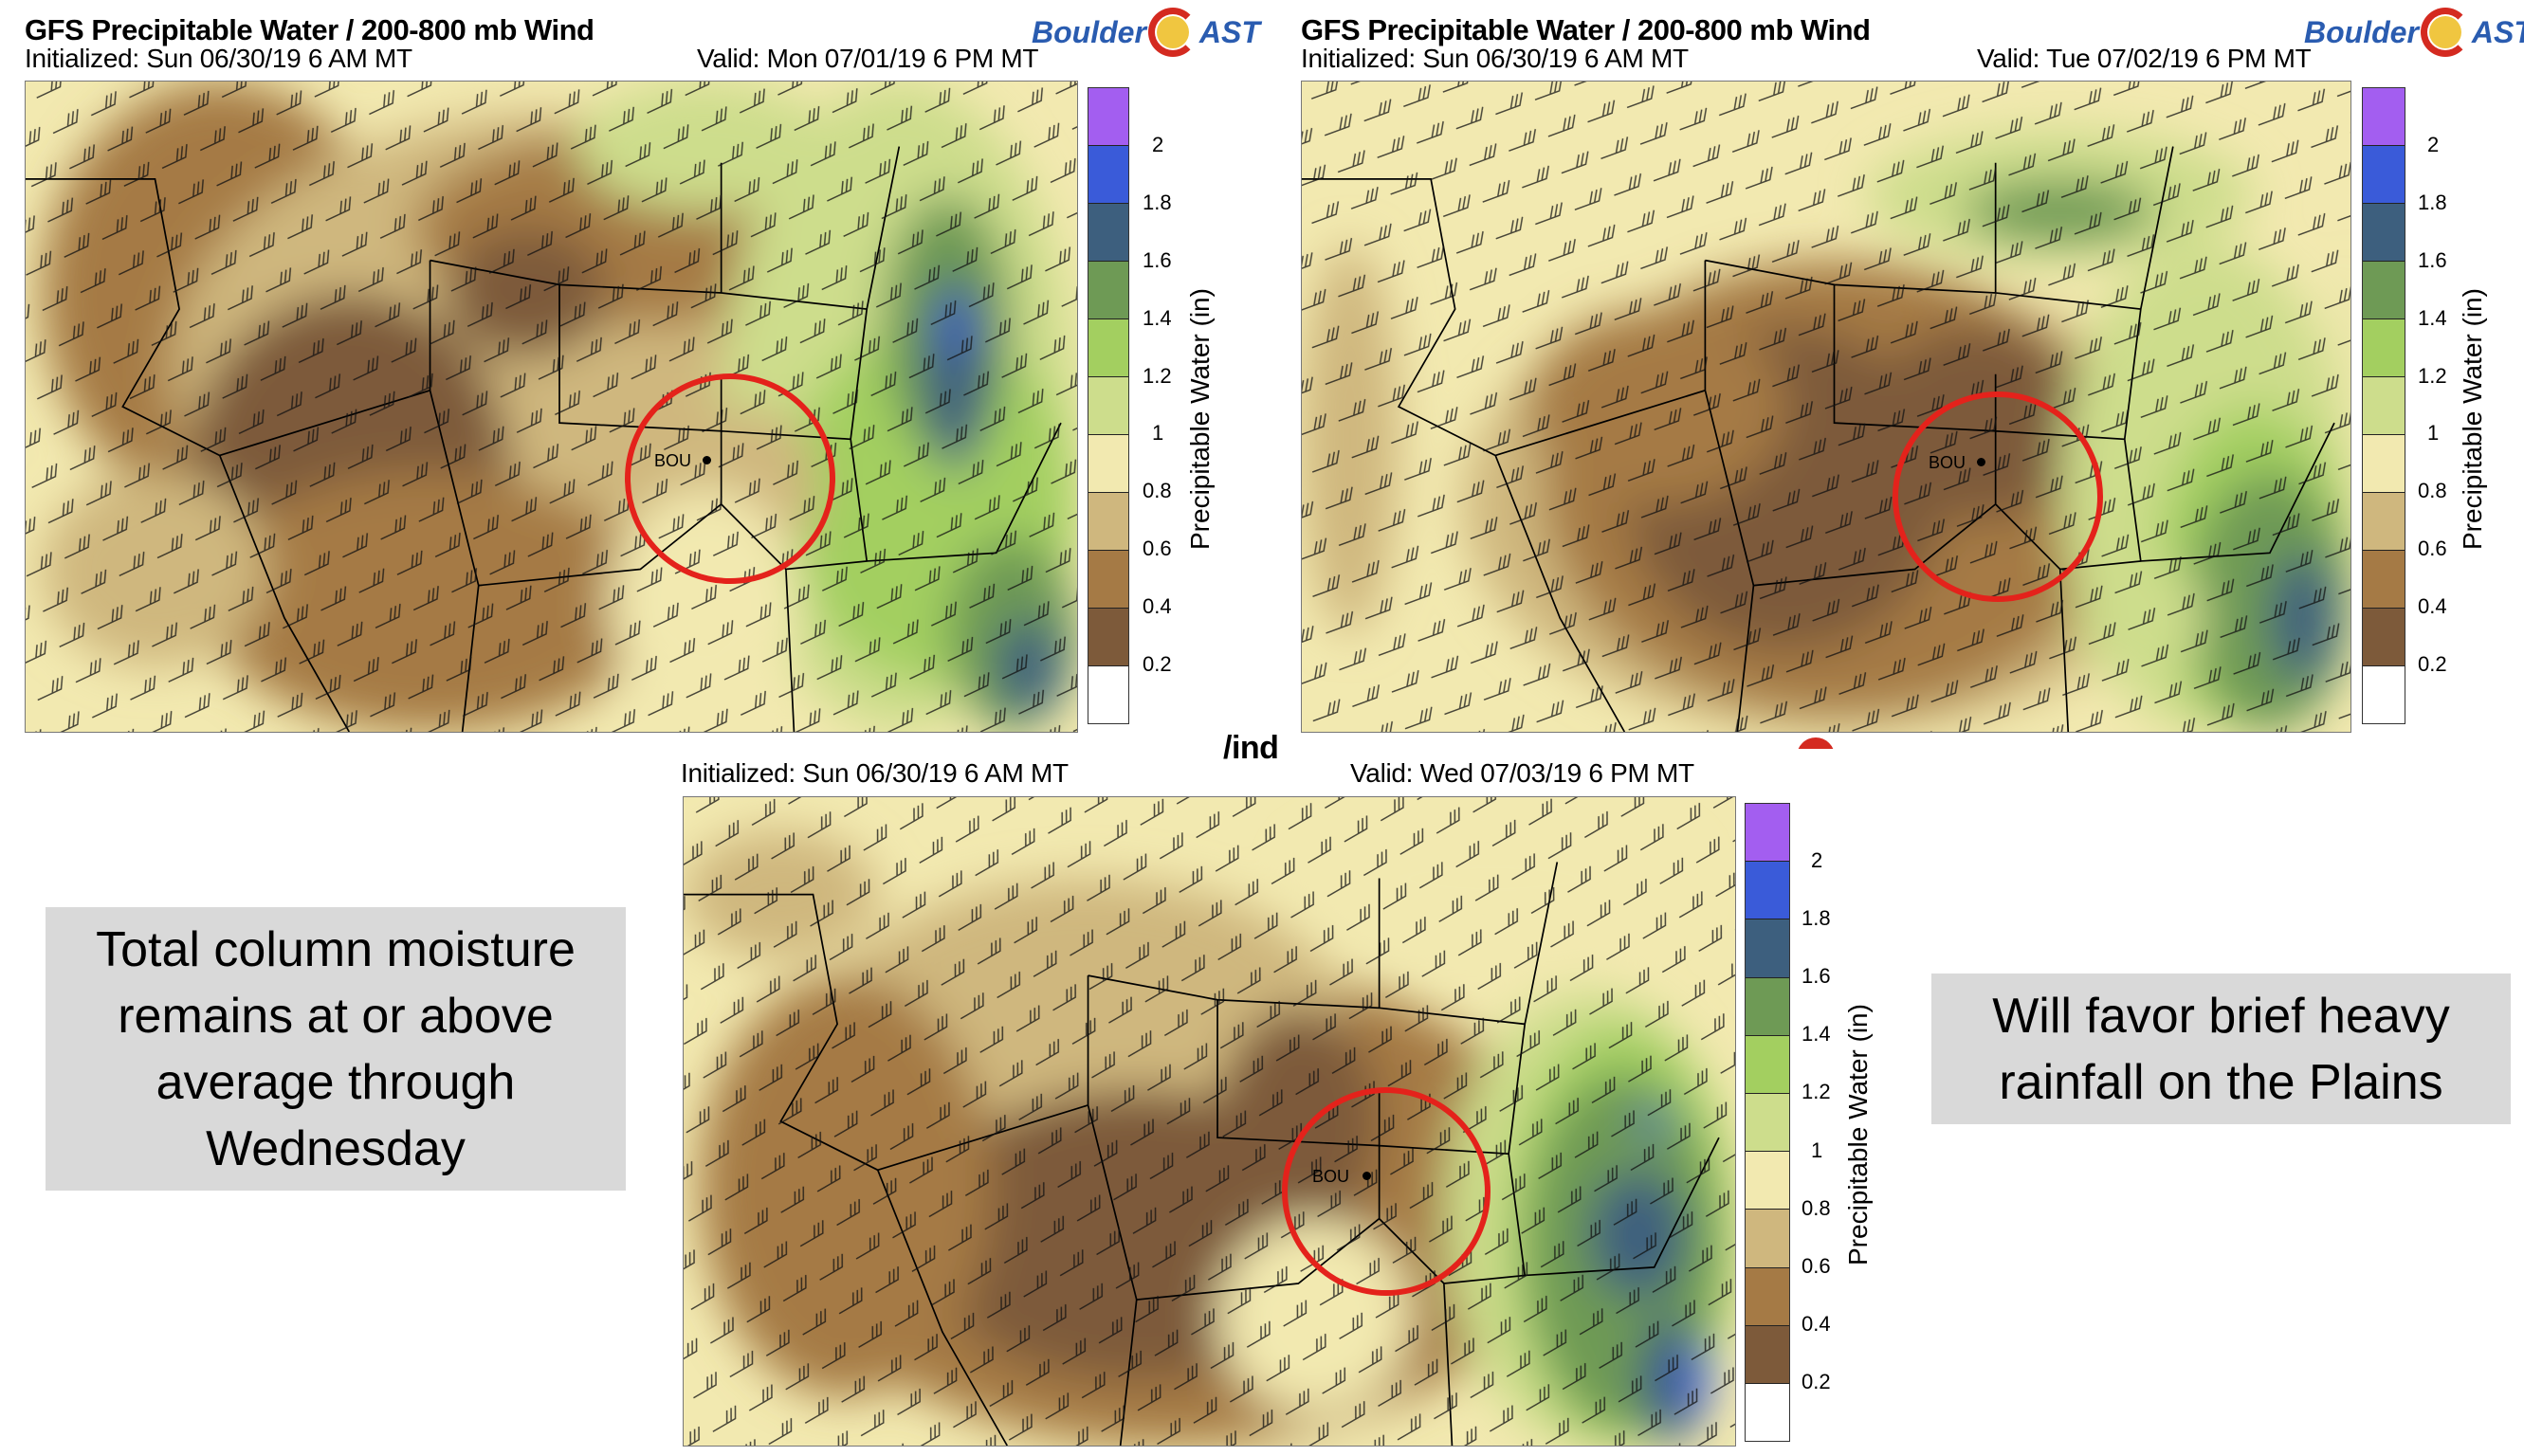 The image size is (2524, 1456). I want to click on panel3-initialized: Initialized: Sun 06/30/19 6 AM MT, so click(875, 773).